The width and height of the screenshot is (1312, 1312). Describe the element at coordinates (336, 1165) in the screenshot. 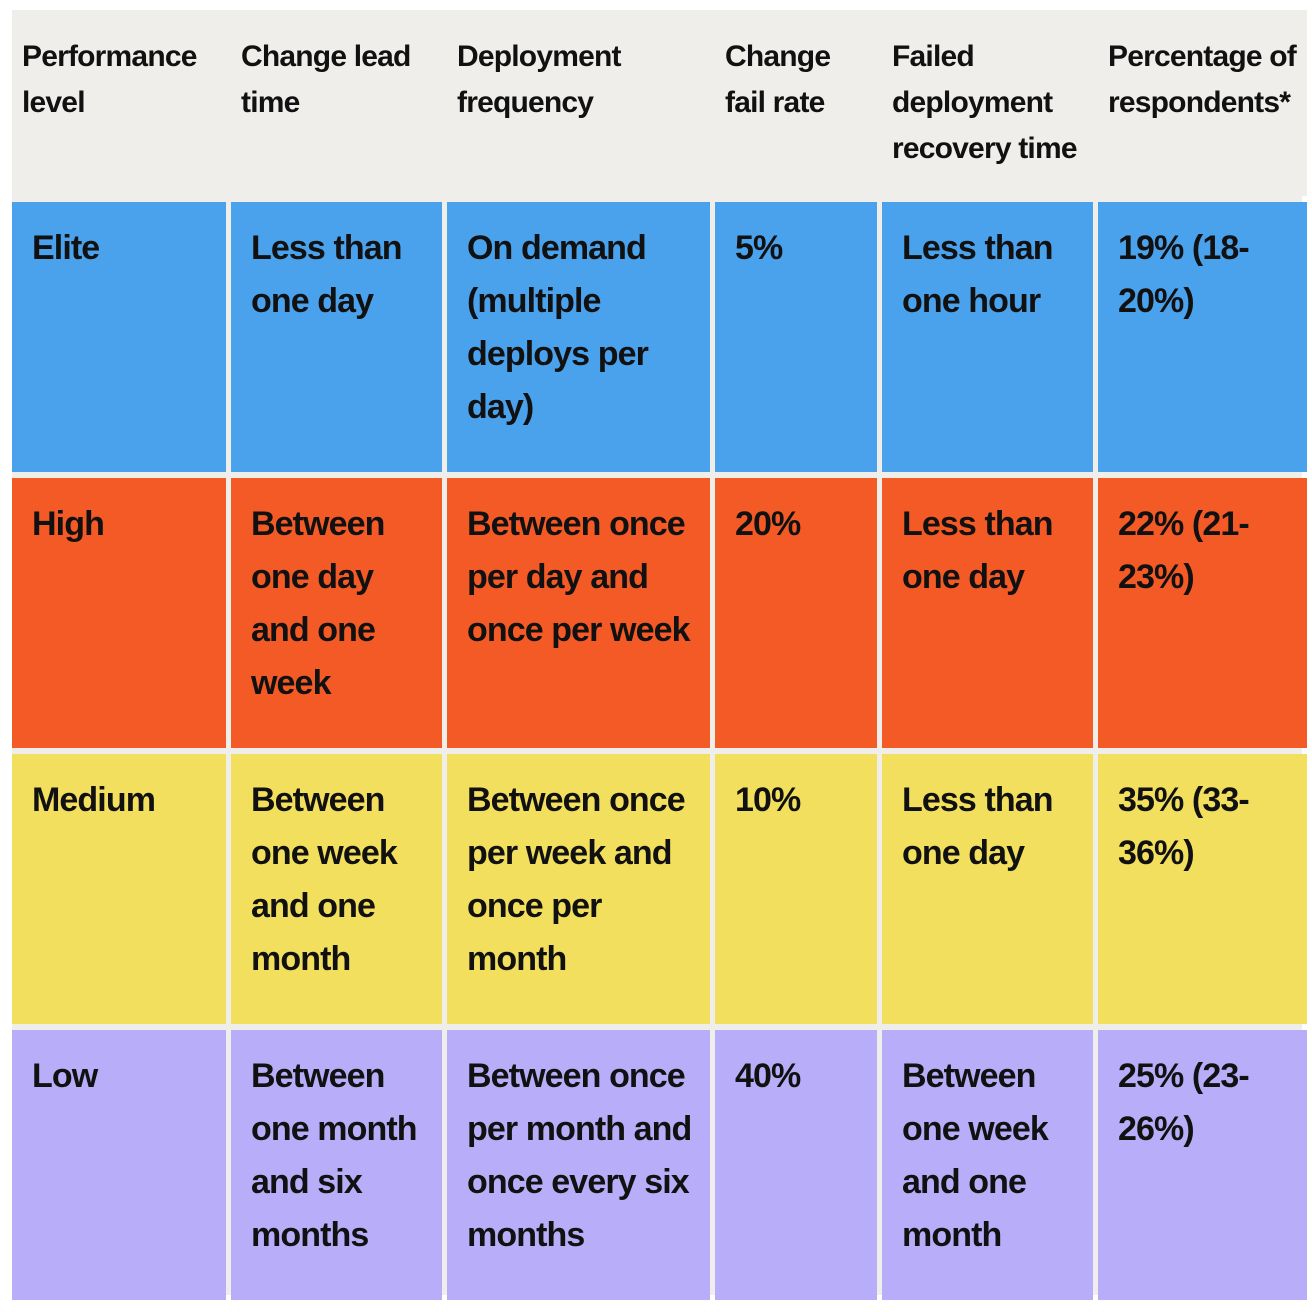

I see `cell-low-lead-time: Between one month and six months` at that location.